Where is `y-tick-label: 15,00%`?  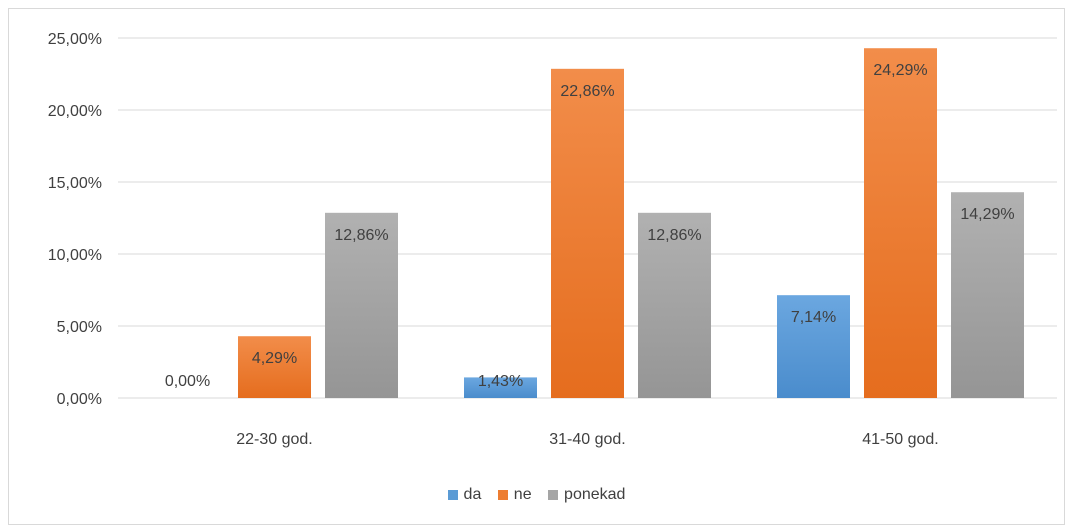 y-tick-label: 15,00% is located at coordinates (75, 183).